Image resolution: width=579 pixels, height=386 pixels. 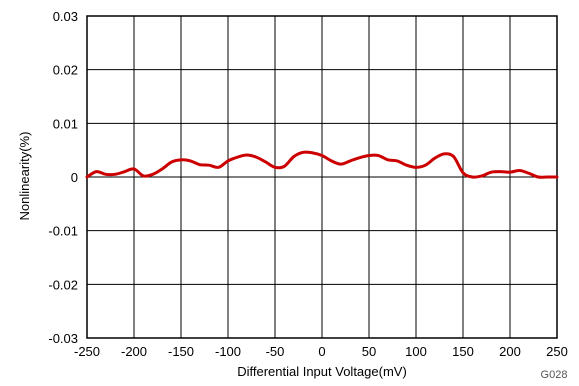 I want to click on y-axis-label: Nonlinearity(%), so click(x=24, y=176).